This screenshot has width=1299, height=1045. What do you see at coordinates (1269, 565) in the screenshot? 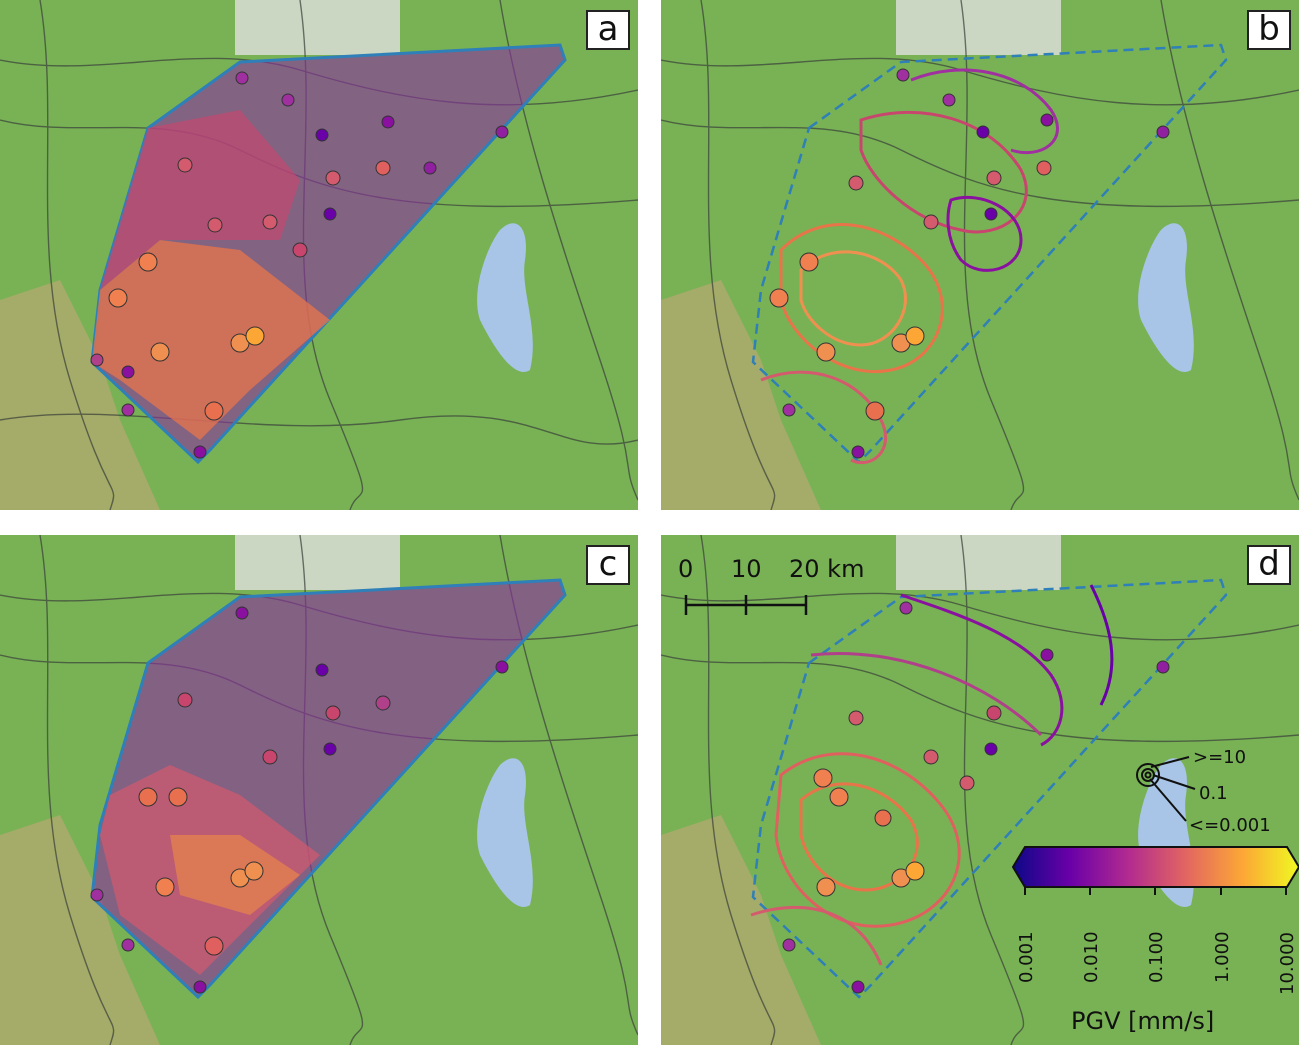
I see `panel-letter-d: d` at bounding box center [1269, 565].